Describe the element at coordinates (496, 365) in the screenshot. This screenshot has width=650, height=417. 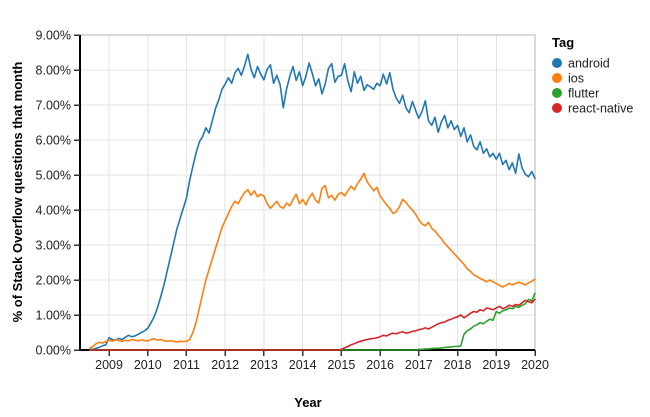
I see `x-tick-label: 2019` at that location.